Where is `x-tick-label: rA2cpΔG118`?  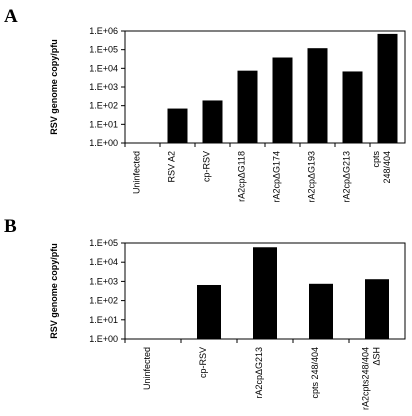
x-tick-label: rA2cpΔG118 is located at coordinates (242, 176).